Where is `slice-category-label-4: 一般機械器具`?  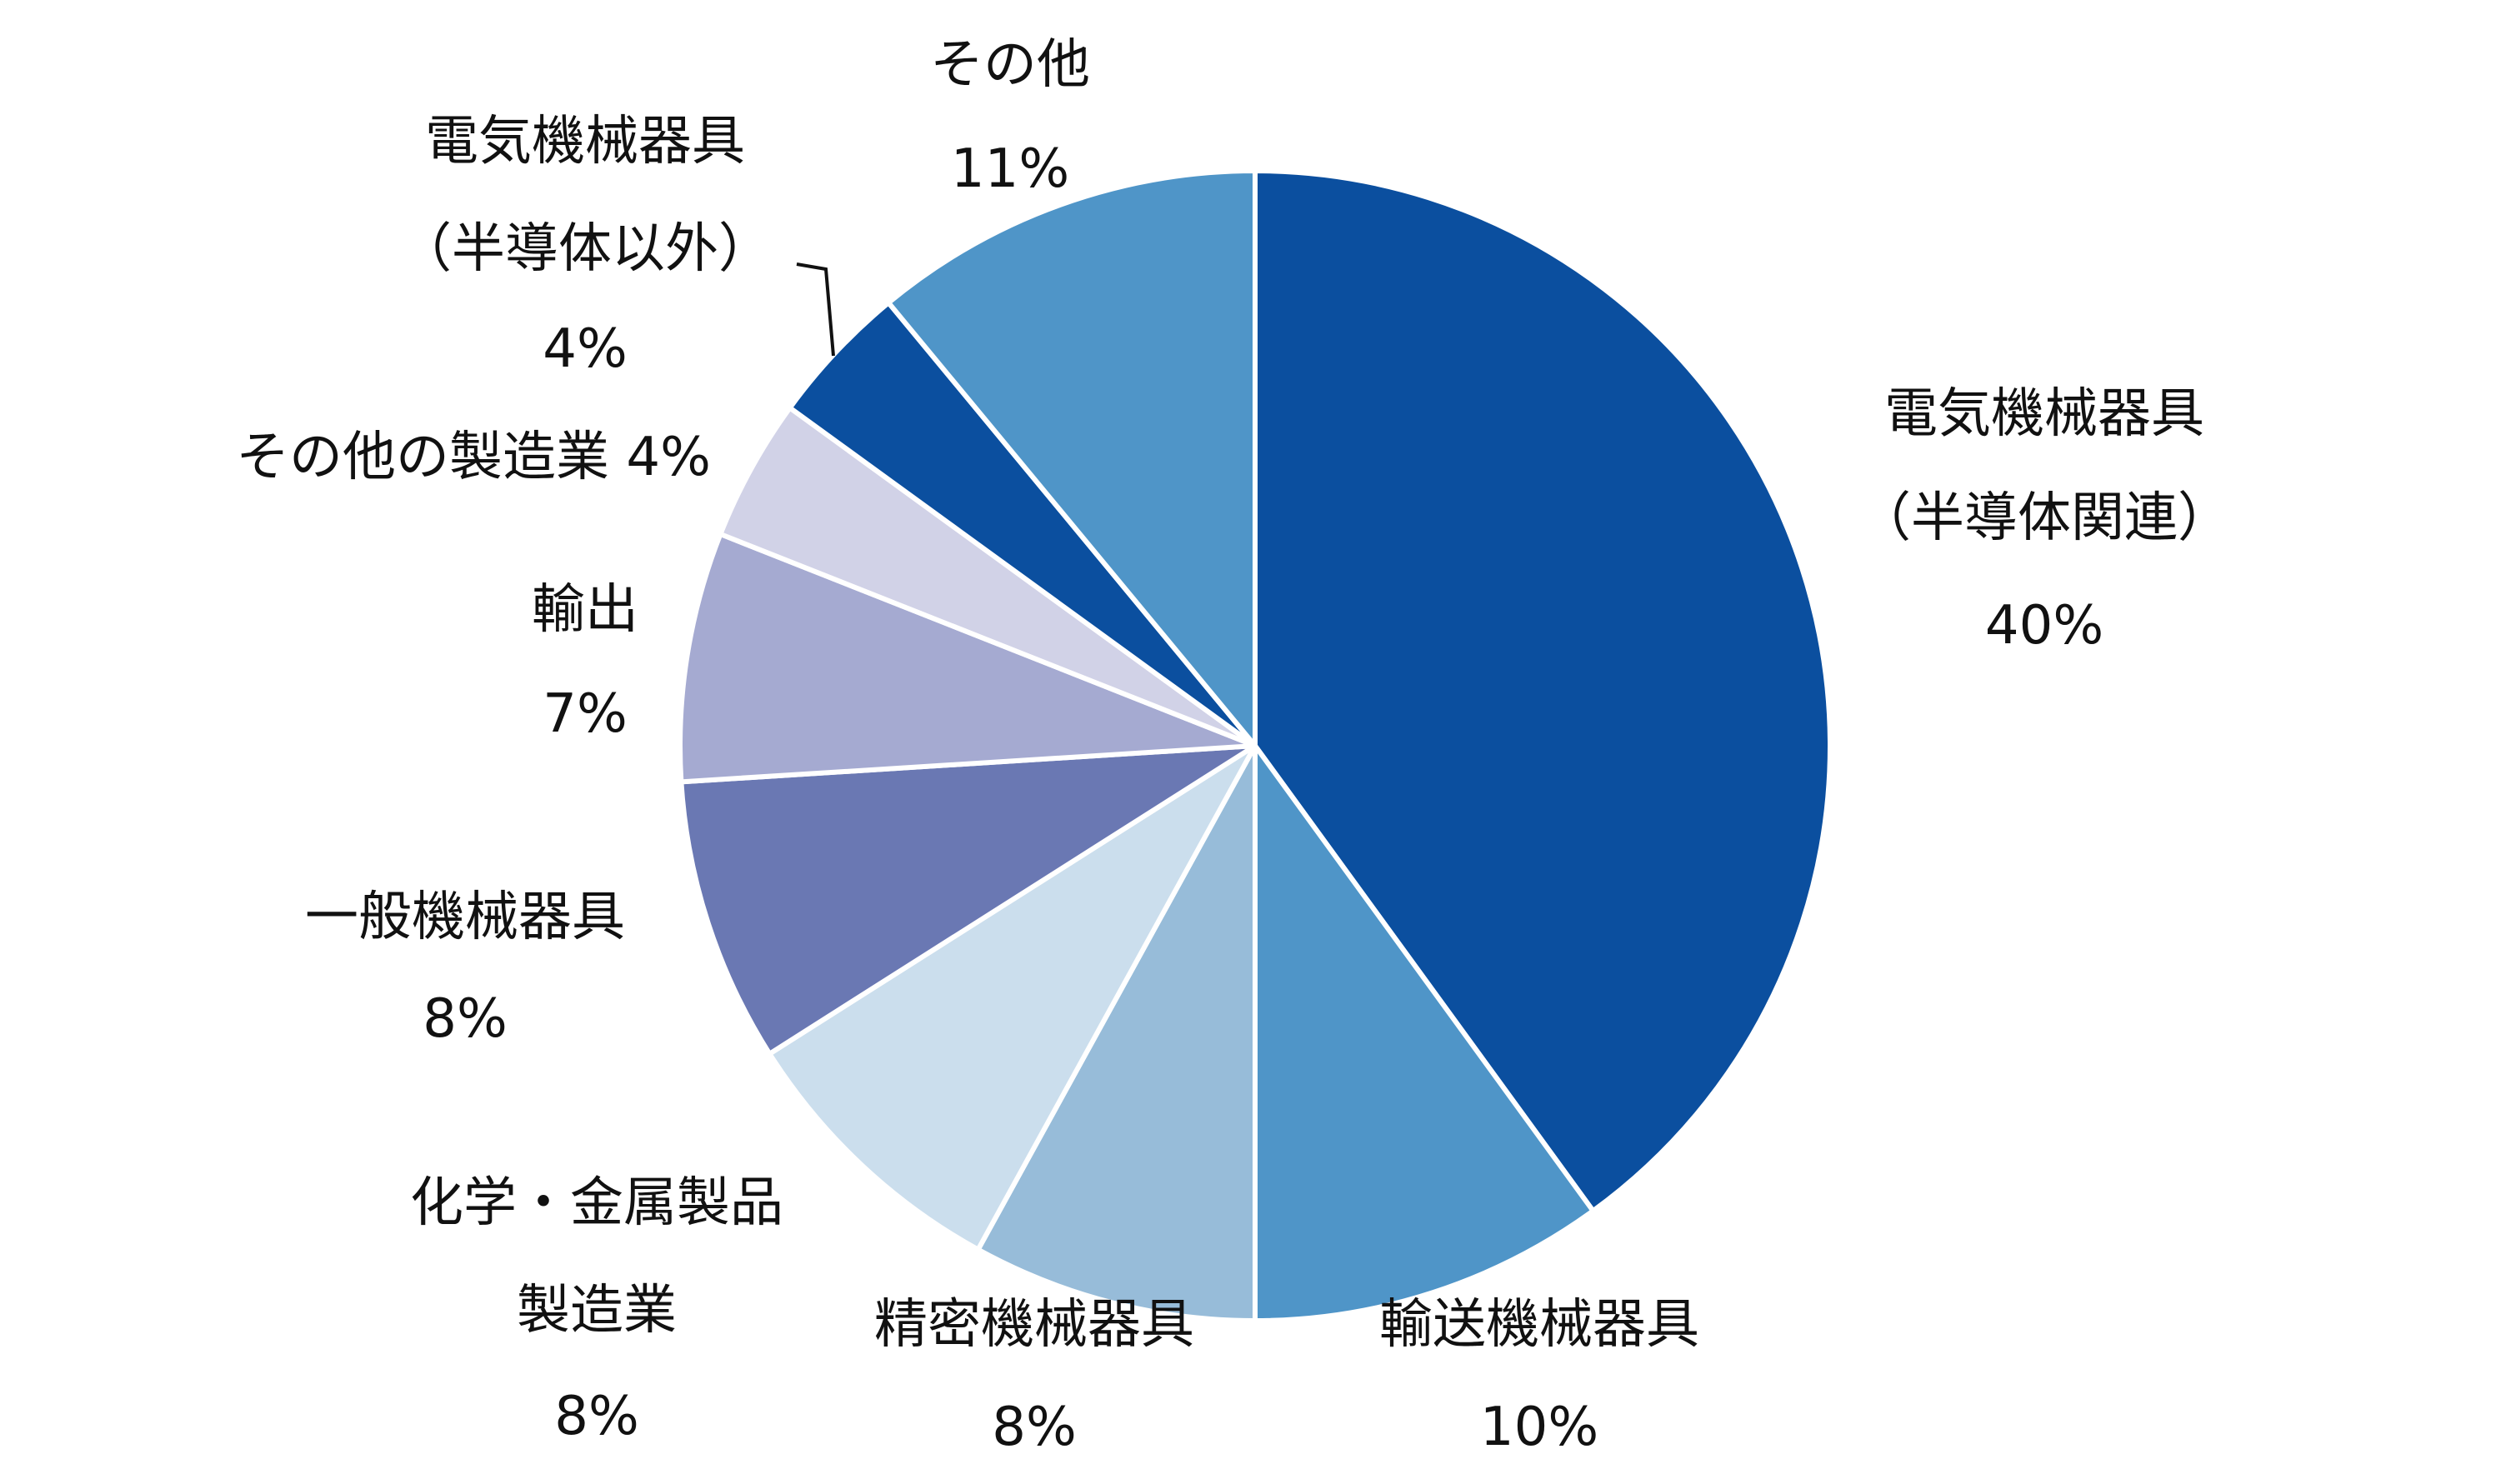
slice-category-label-4: 一般機械器具 is located at coordinates (465, 918).